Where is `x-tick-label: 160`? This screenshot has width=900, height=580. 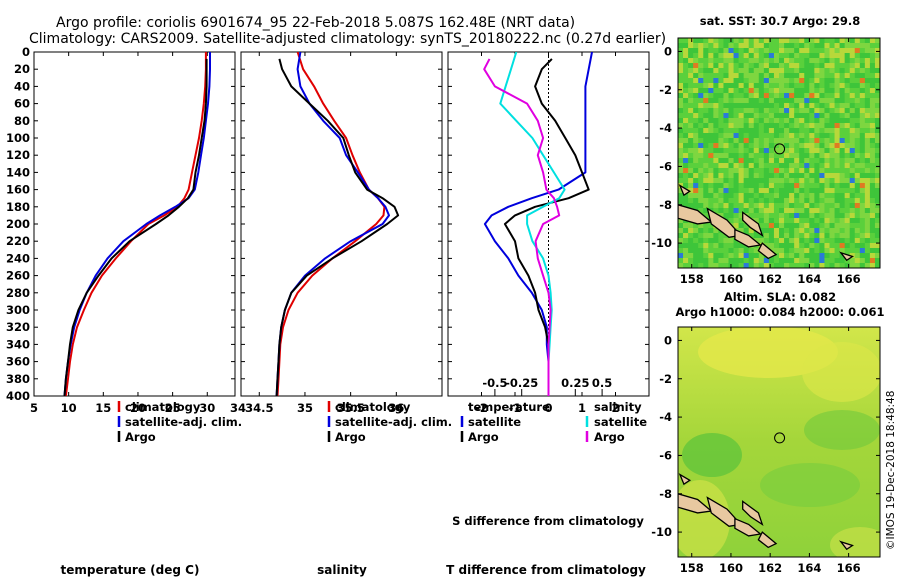
x-tick-label: 160 is located at coordinates (731, 568).